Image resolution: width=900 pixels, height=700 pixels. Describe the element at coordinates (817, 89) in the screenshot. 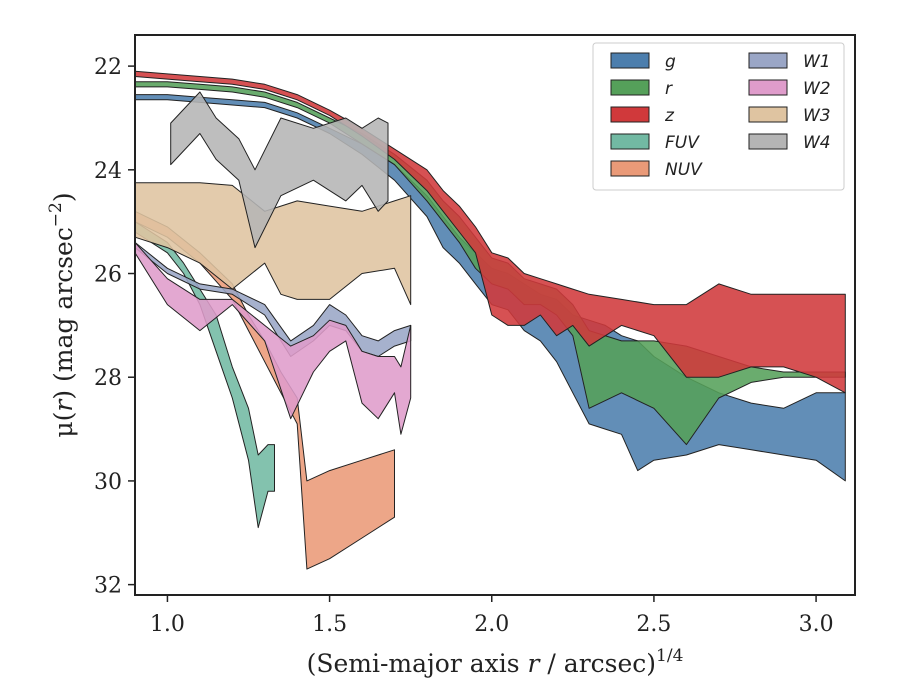

I see `legend-label: W2` at that location.